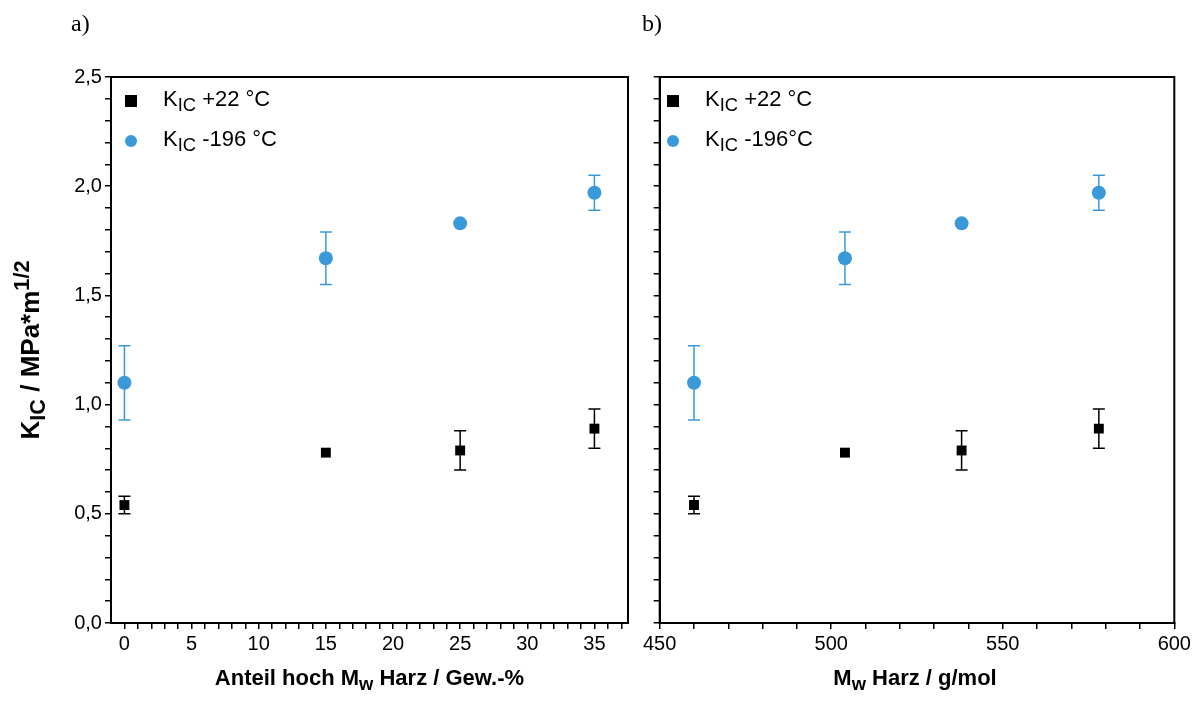 This screenshot has width=1194, height=715. I want to click on y-tick-label: 0,5, so click(88, 512).